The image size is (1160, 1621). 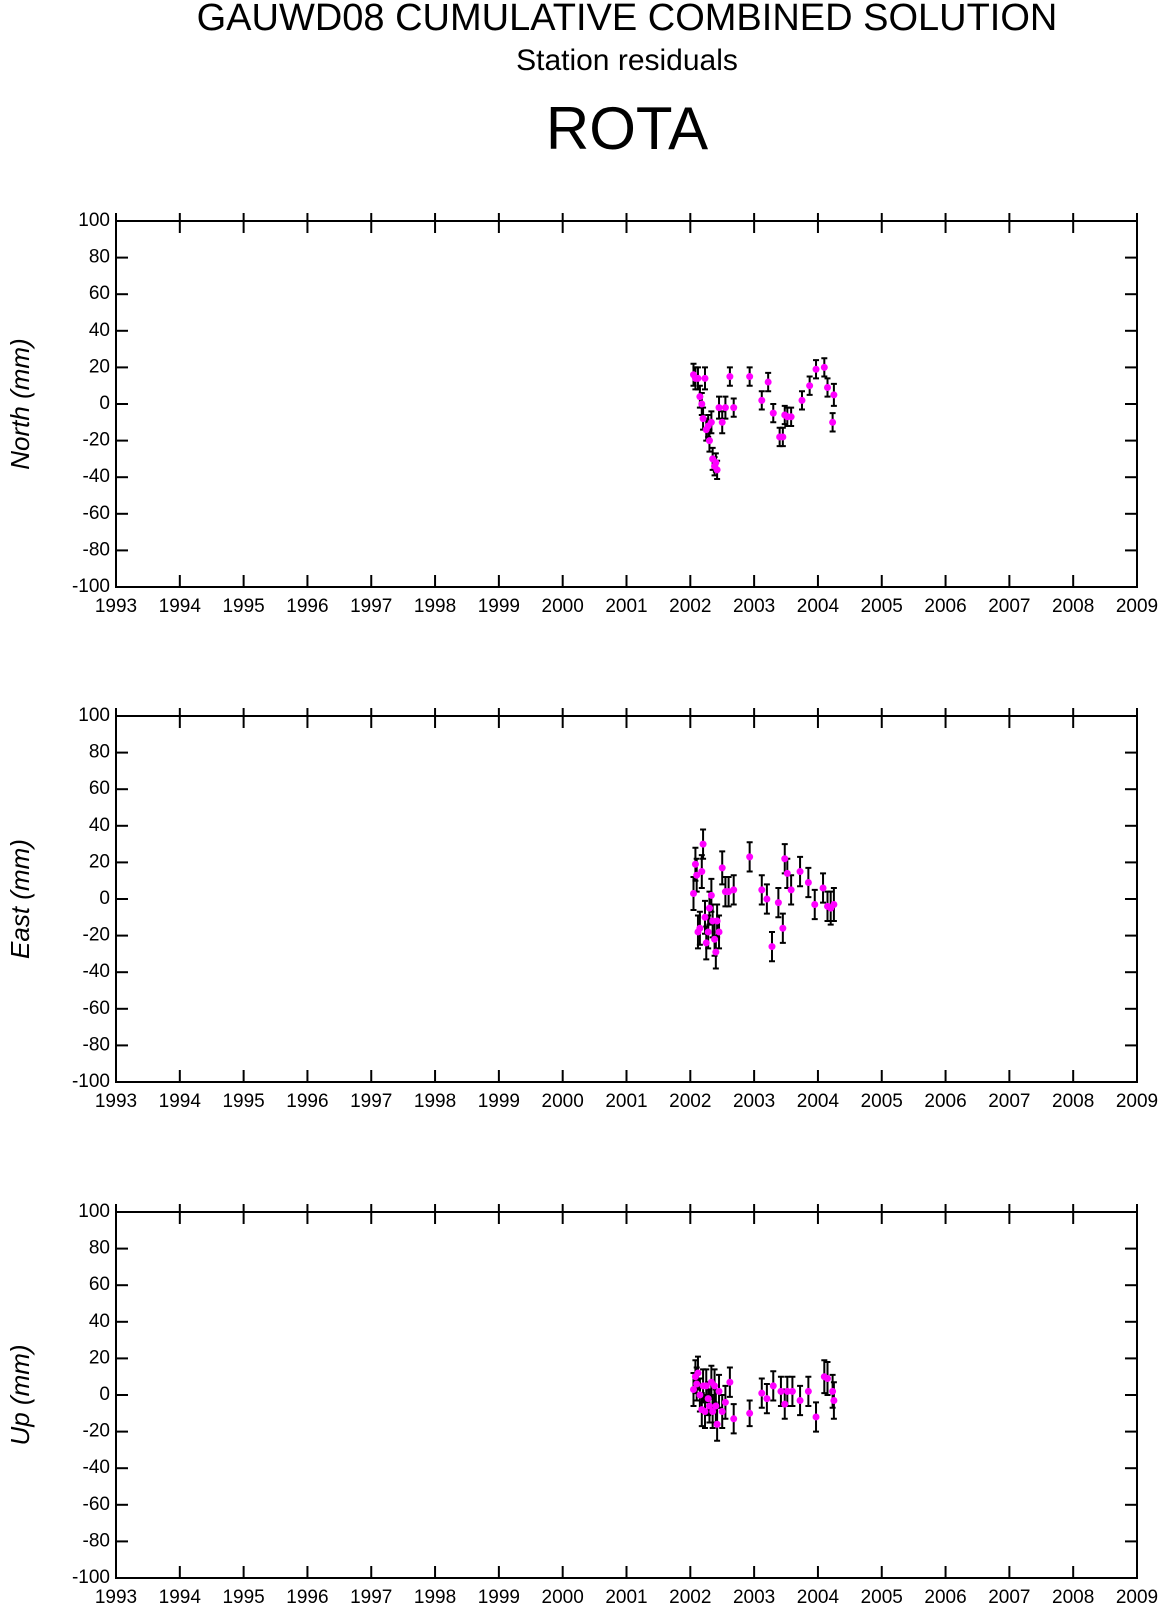 What do you see at coordinates (945, 606) in the screenshot?
I see `x-tick-label: 2006` at bounding box center [945, 606].